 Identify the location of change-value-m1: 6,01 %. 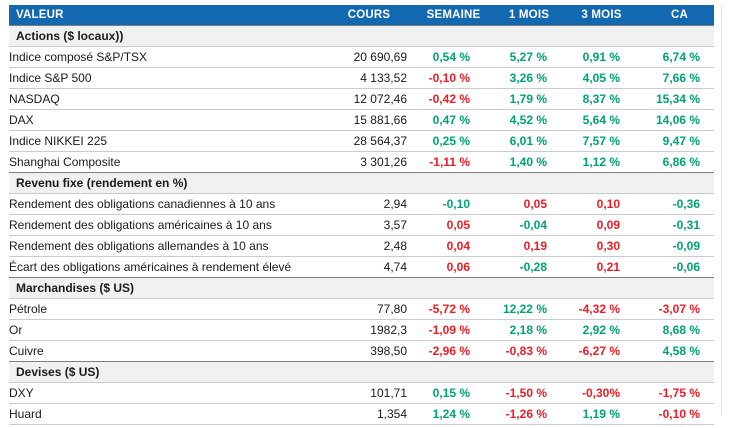
(521, 141).